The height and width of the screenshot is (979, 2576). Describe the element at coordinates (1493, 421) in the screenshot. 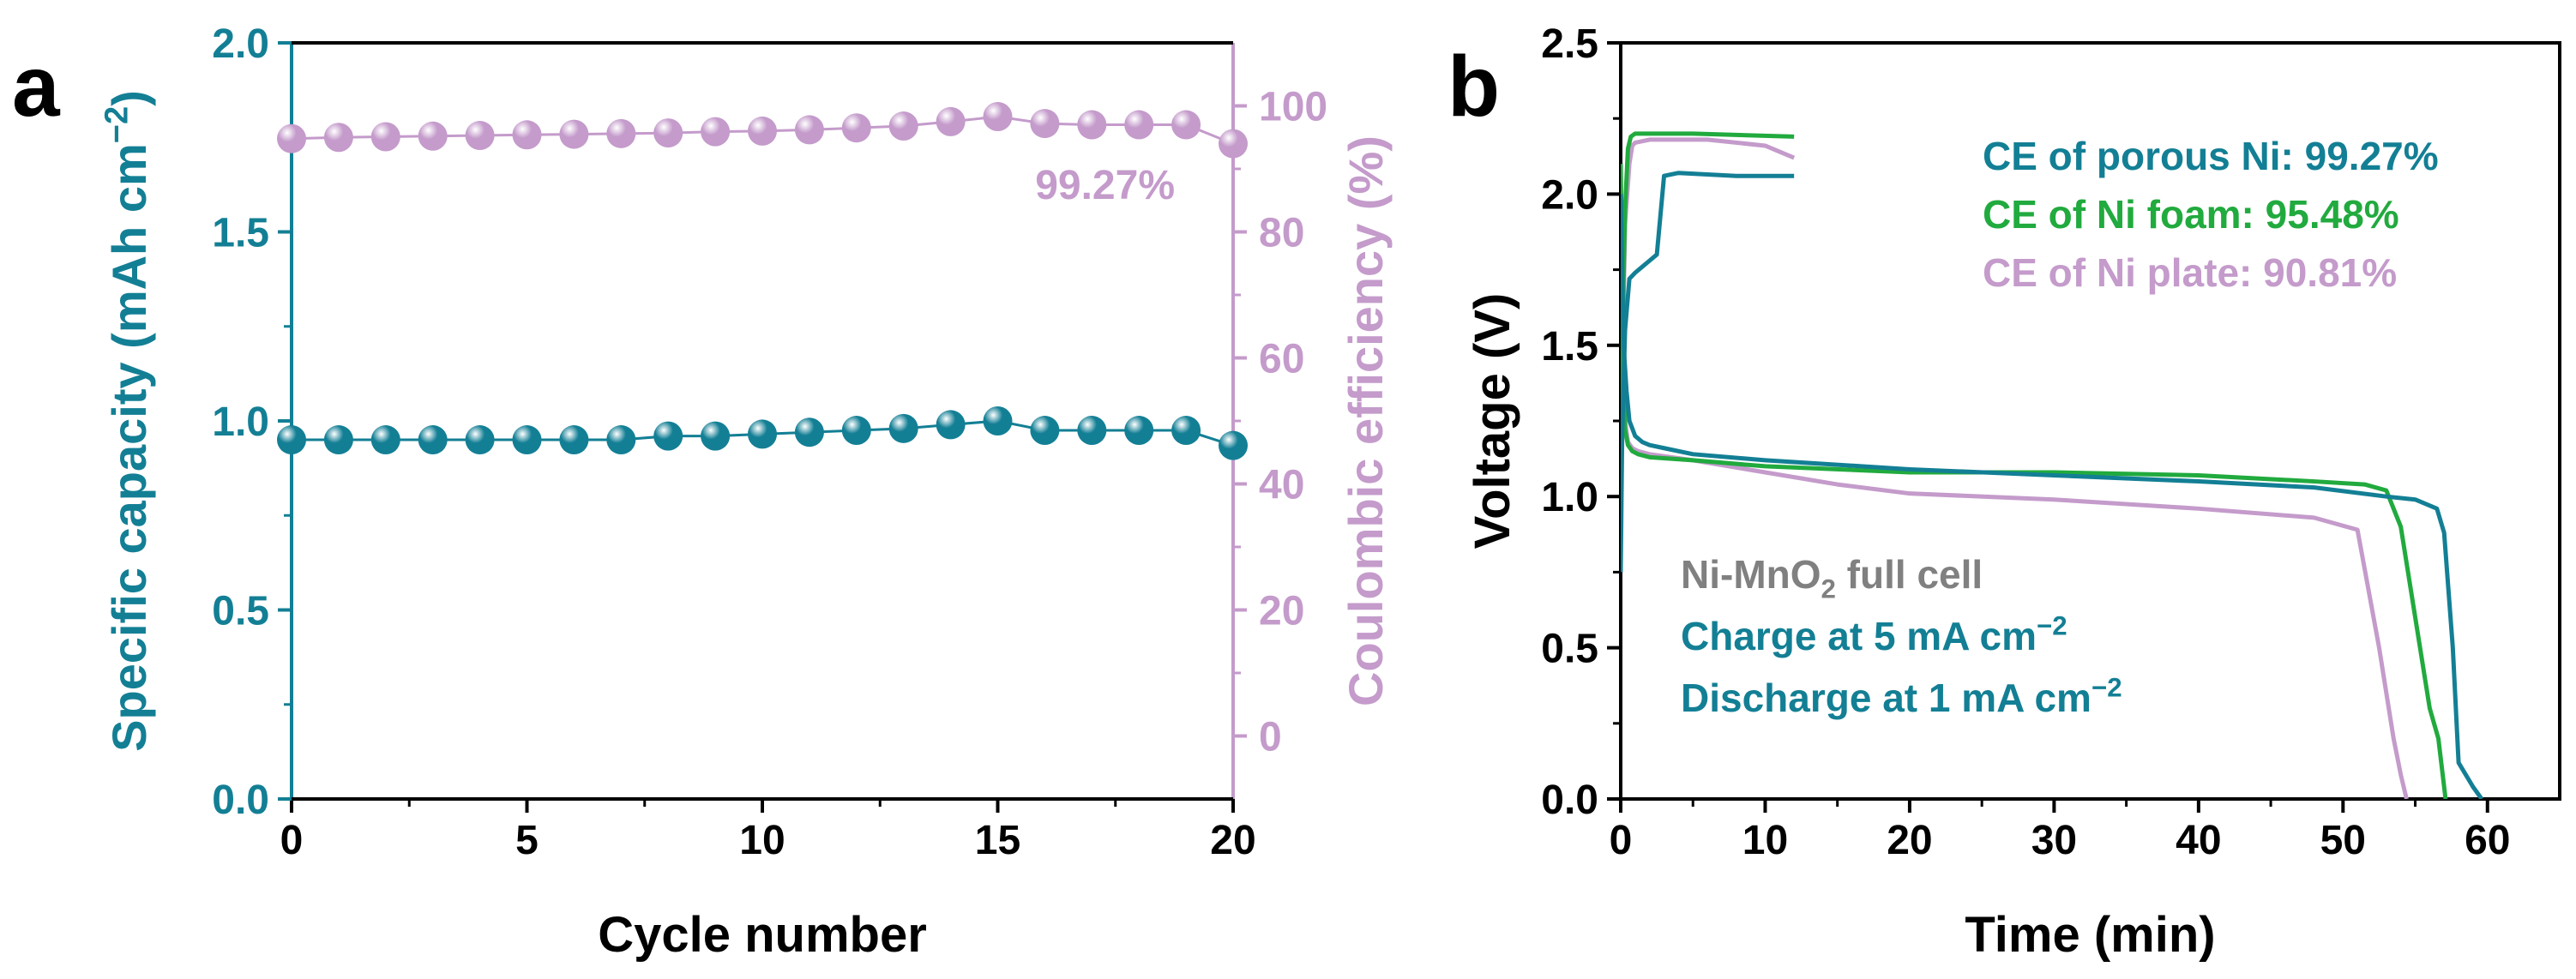

I see `y-axis-title: Voltage (V)` at that location.